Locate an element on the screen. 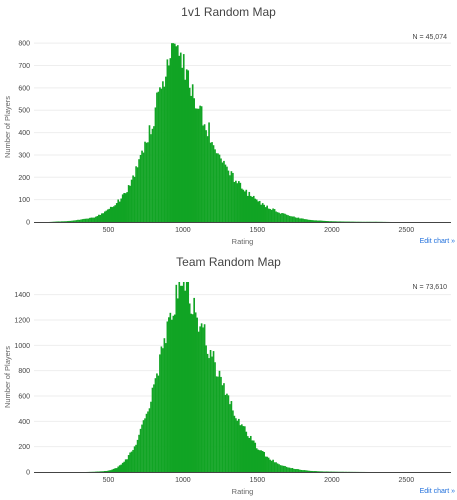 This screenshot has height=500, width=457. chart-title: 1v1 Random Map is located at coordinates (228, 12).